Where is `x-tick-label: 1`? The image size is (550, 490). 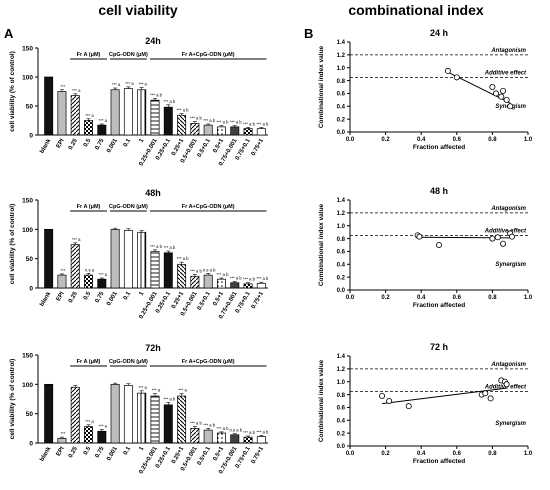
x-tick-label: 1 is located at coordinates (142, 140).